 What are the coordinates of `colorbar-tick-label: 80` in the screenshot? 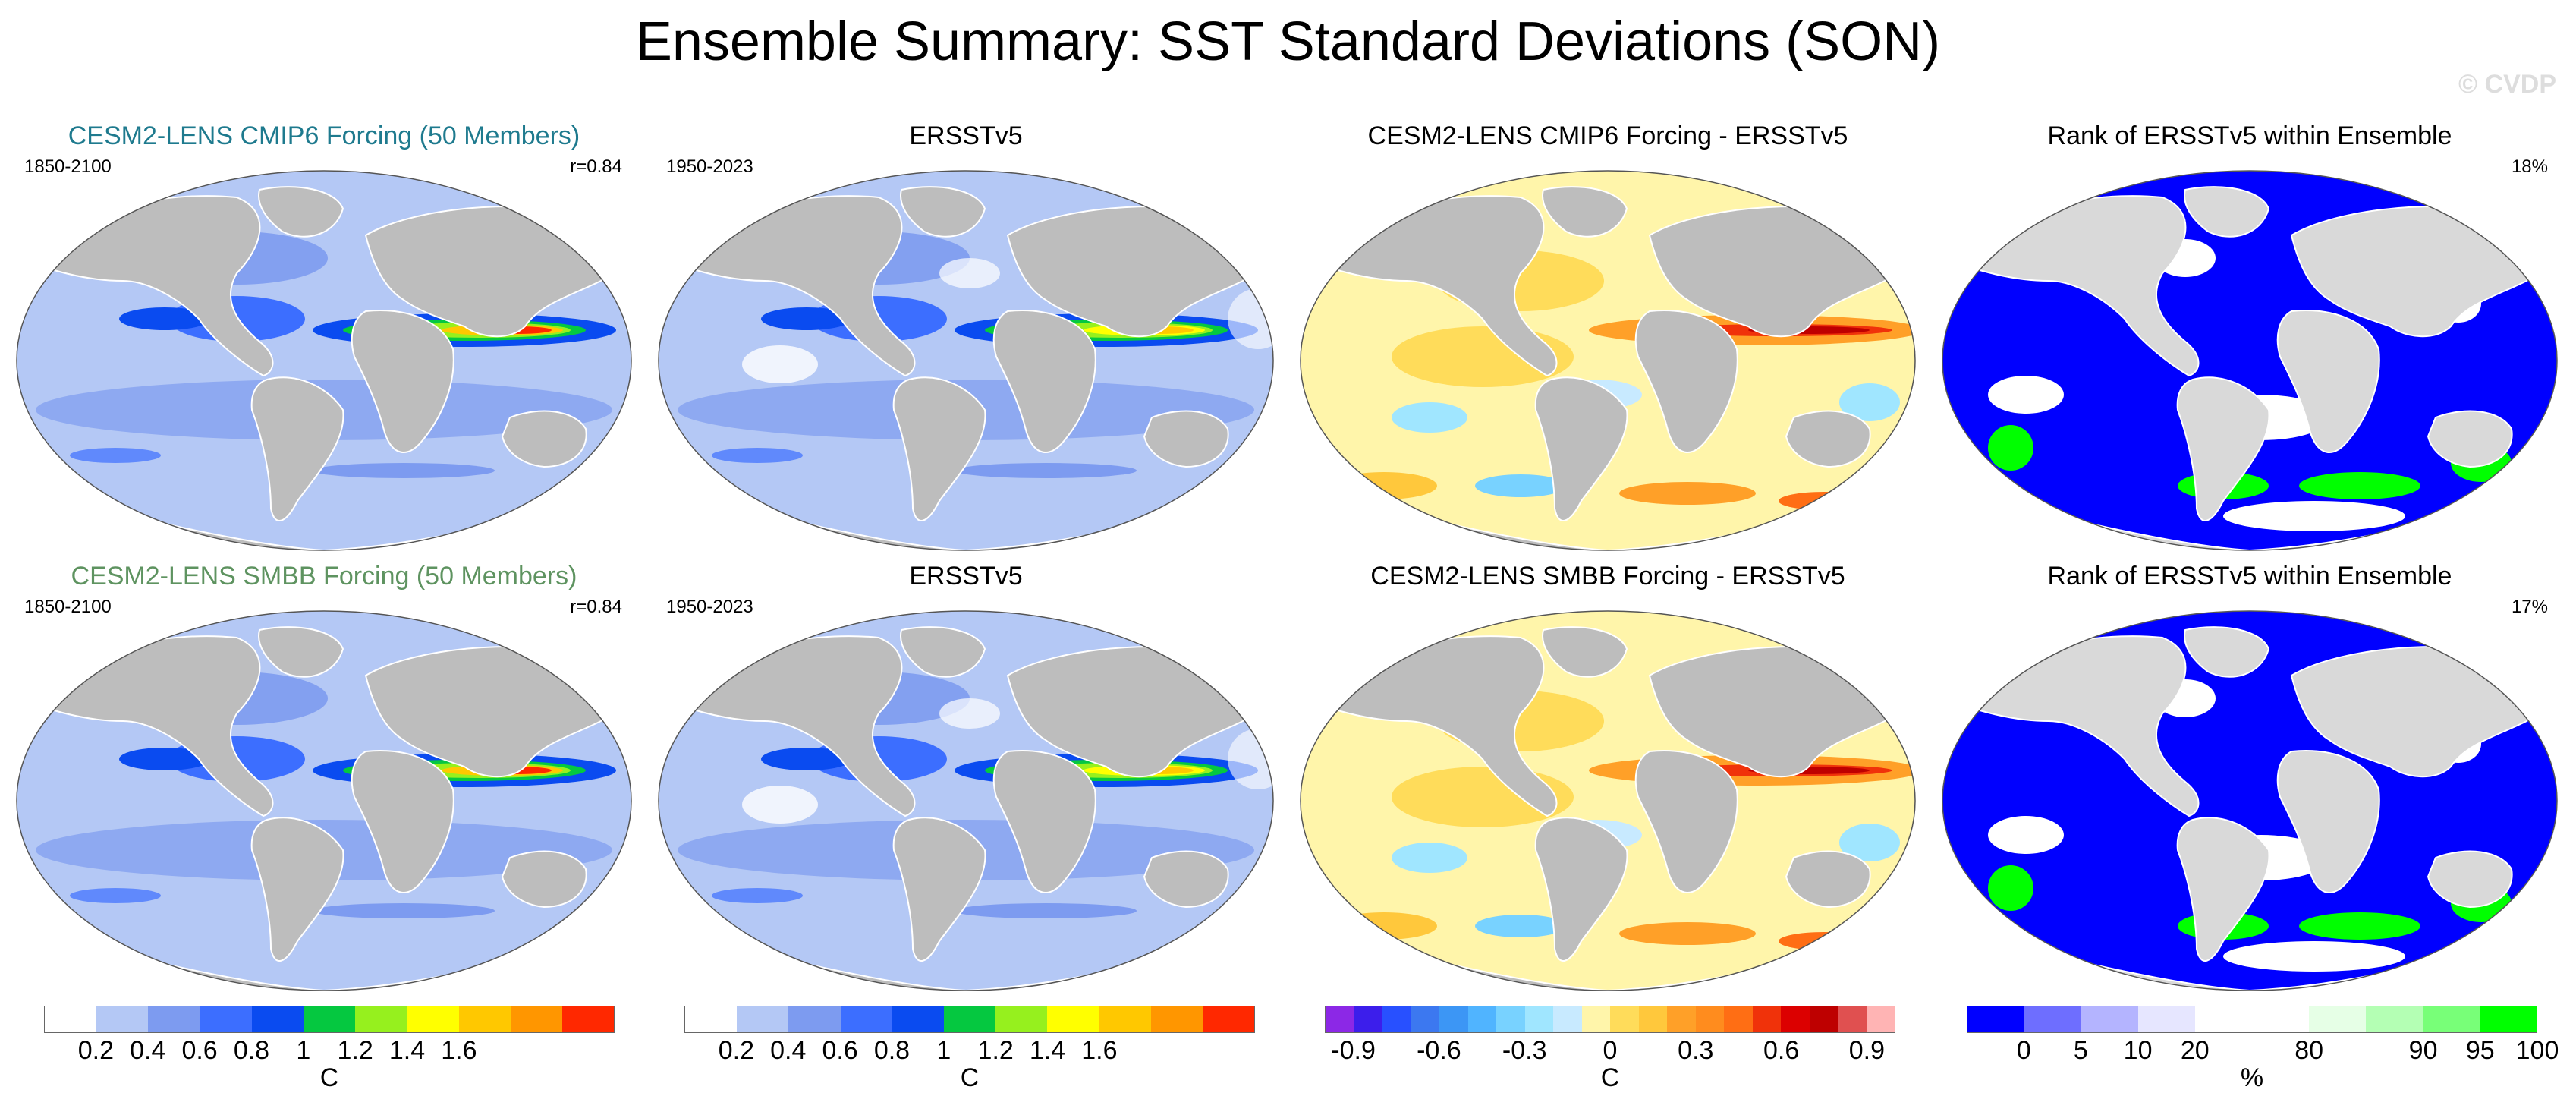 It's located at (2309, 1050).